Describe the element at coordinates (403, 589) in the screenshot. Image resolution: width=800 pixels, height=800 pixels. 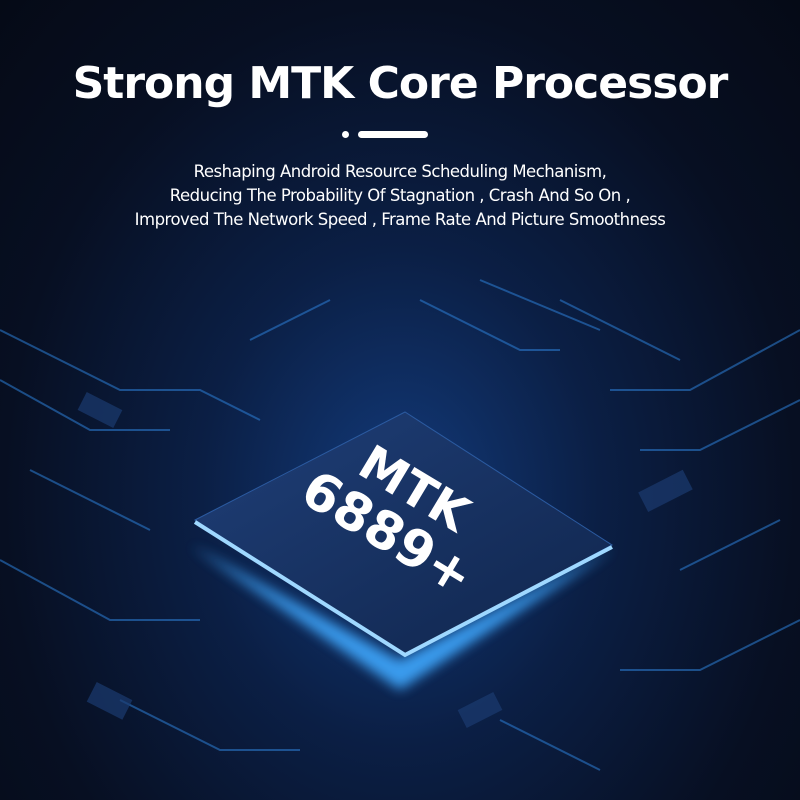
I see `chip-edge-glow` at that location.